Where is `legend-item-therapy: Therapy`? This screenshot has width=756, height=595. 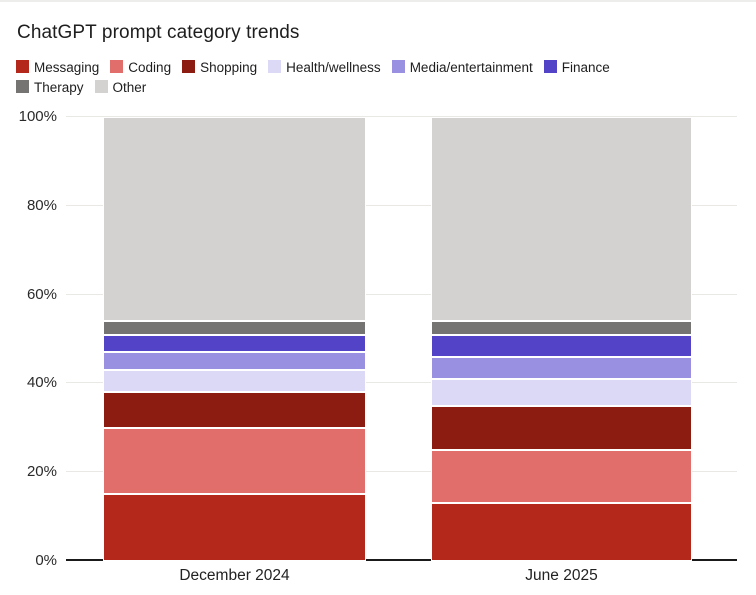 legend-item-therapy: Therapy is located at coordinates (50, 88).